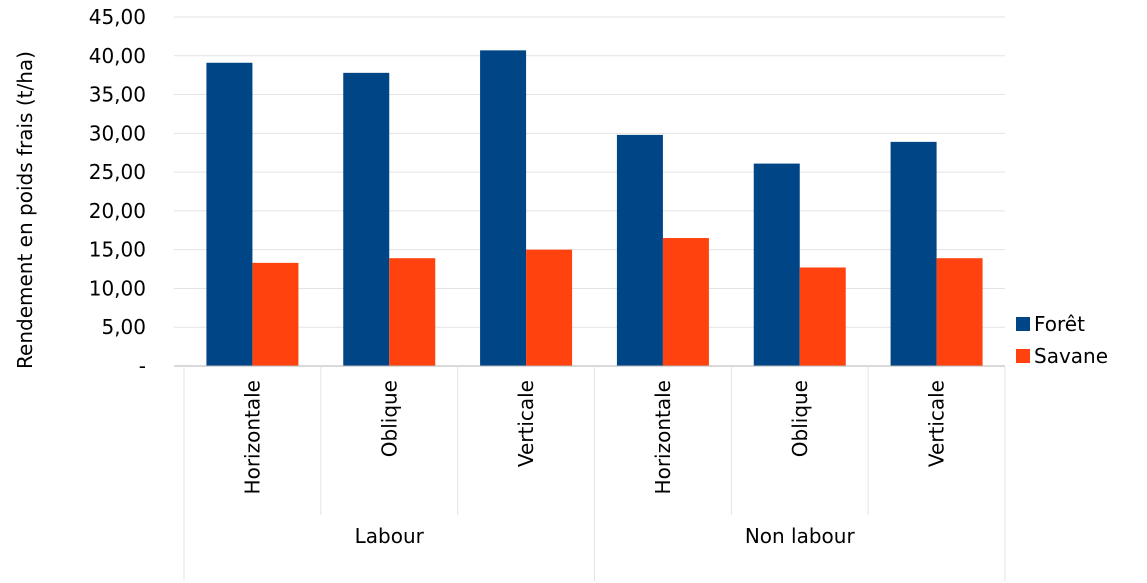  Describe the element at coordinates (117, 95) in the screenshot. I see `y-tick-label: 35,00` at that location.